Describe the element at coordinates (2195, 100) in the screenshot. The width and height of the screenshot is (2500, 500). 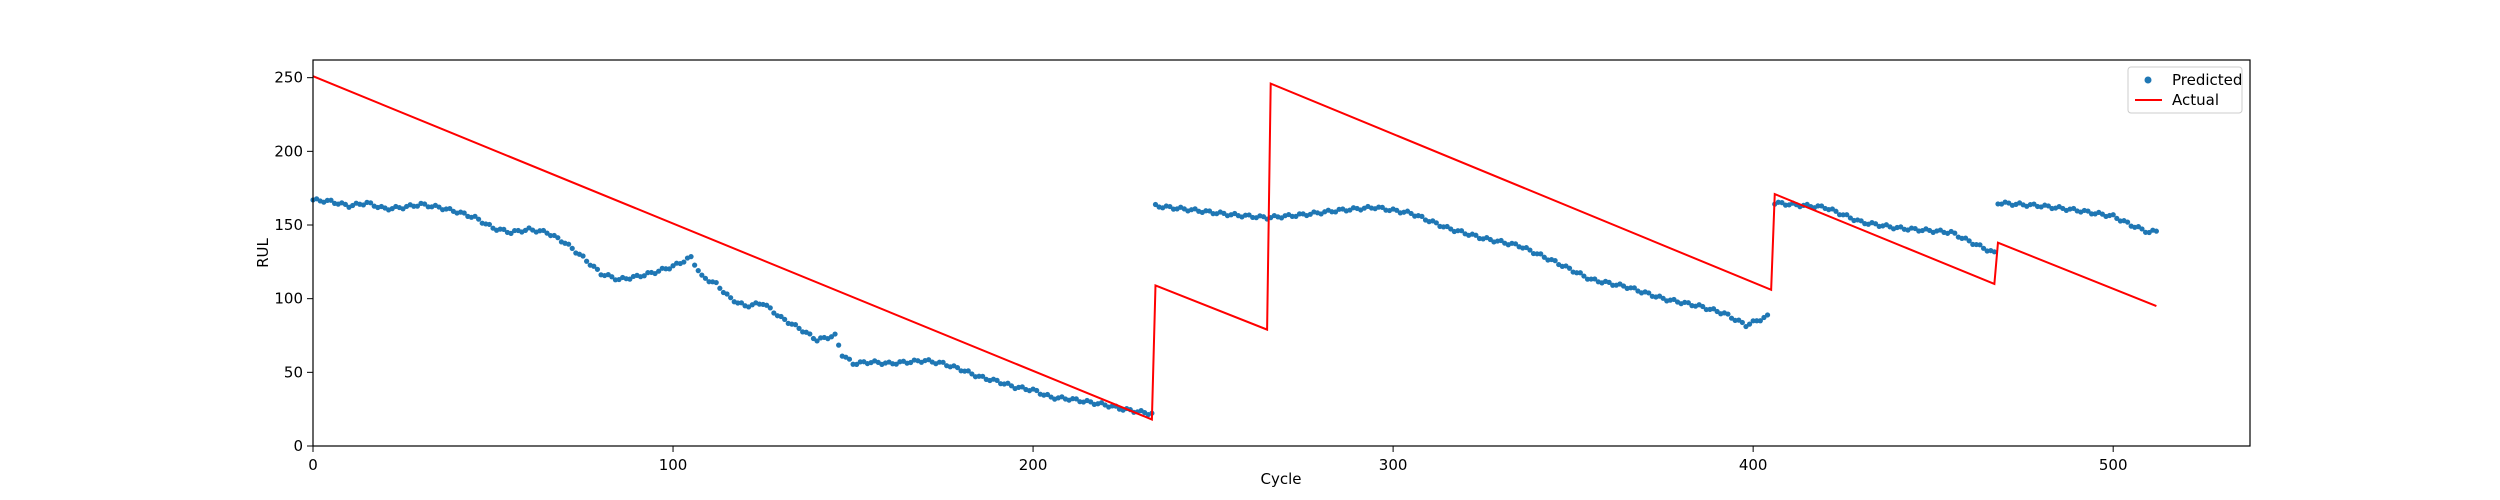
I see `legend-actual-label: Actual` at that location.